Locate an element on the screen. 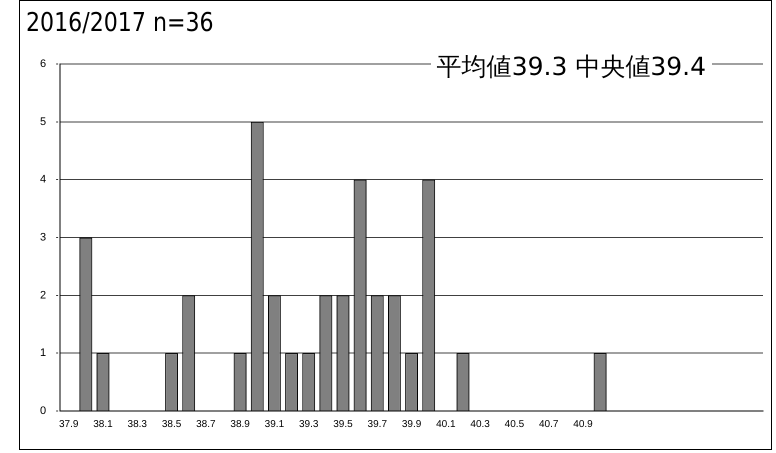 This screenshot has height=453, width=776. x-tick-label: 38.7 is located at coordinates (206, 424).